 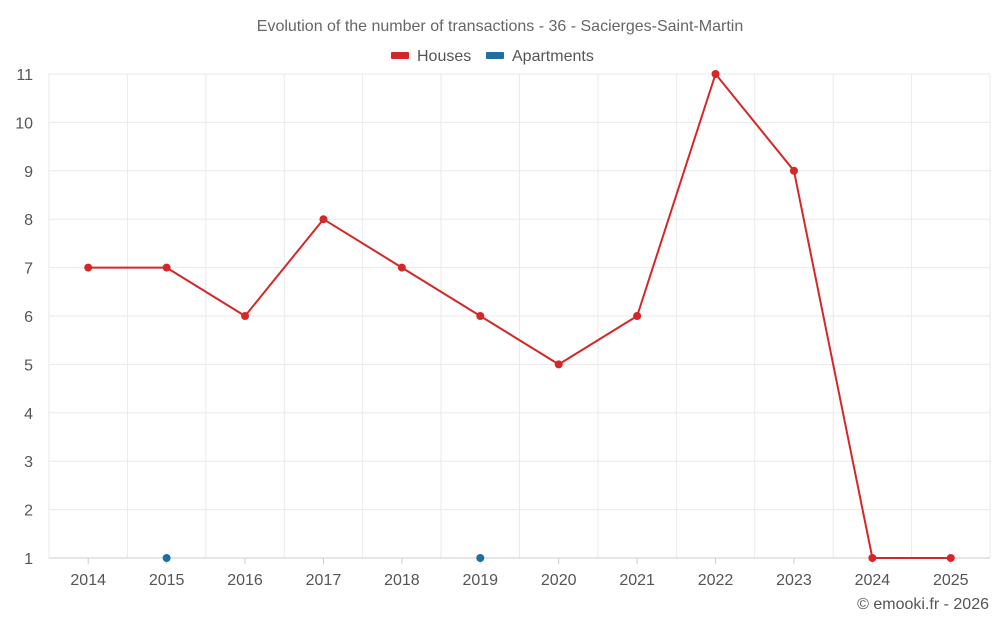 What do you see at coordinates (715, 74) in the screenshot?
I see `point-houses-2022` at bounding box center [715, 74].